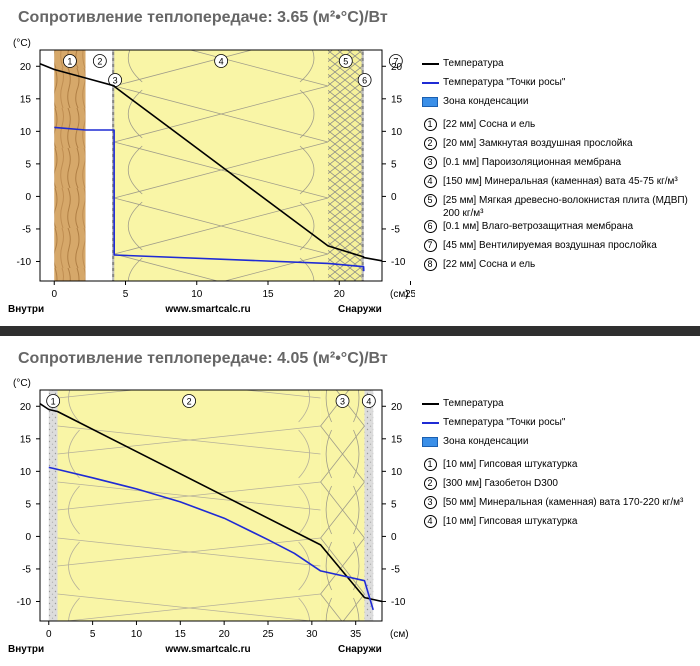 The width and height of the screenshot is (700, 666). What do you see at coordinates (395, 569) in the screenshot?
I see `y-tick-label-right: -5` at bounding box center [395, 569].